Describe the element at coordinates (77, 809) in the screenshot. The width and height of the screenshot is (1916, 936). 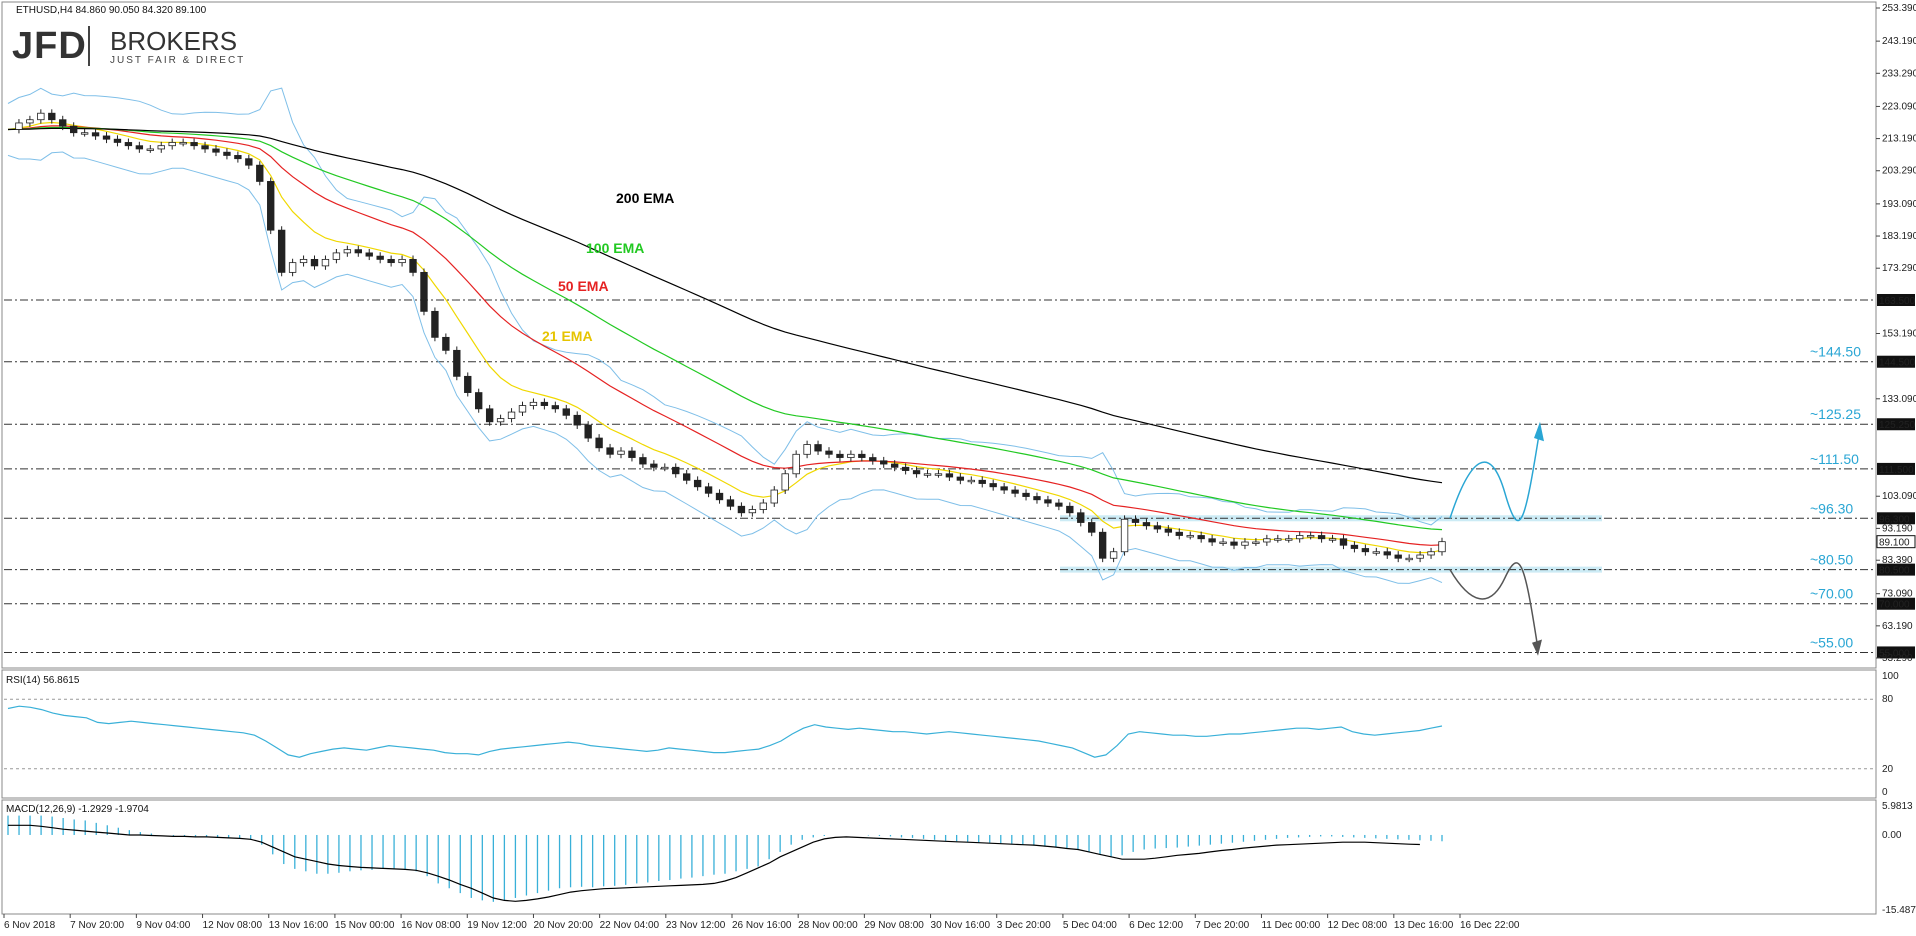
I see `macd-title: MACD(12,26,9) -1.2929 -1.9704` at that location.